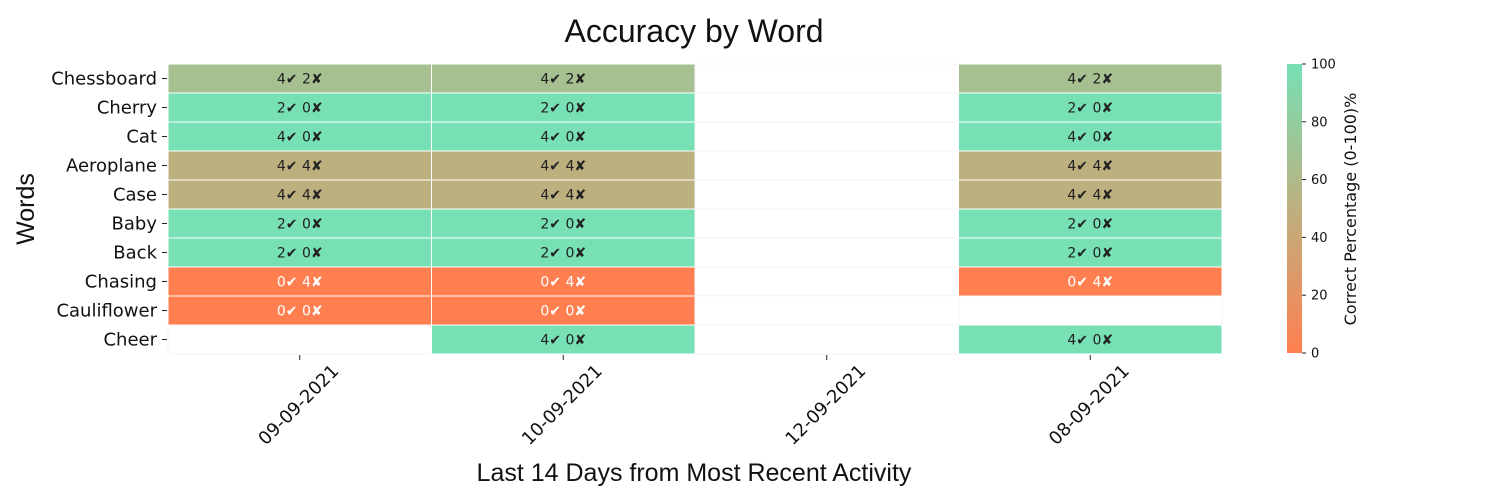 The image size is (1500, 500). Describe the element at coordinates (1350, 209) in the screenshot. I see `colorbar-label: Correct Percentage (0-100)%` at that location.